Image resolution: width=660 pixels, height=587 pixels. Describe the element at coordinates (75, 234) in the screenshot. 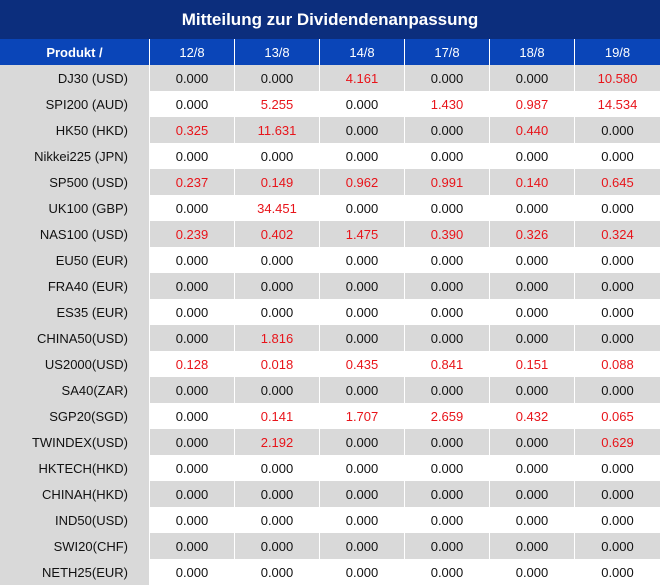

I see `product-name: NAS100 (USD)` at that location.